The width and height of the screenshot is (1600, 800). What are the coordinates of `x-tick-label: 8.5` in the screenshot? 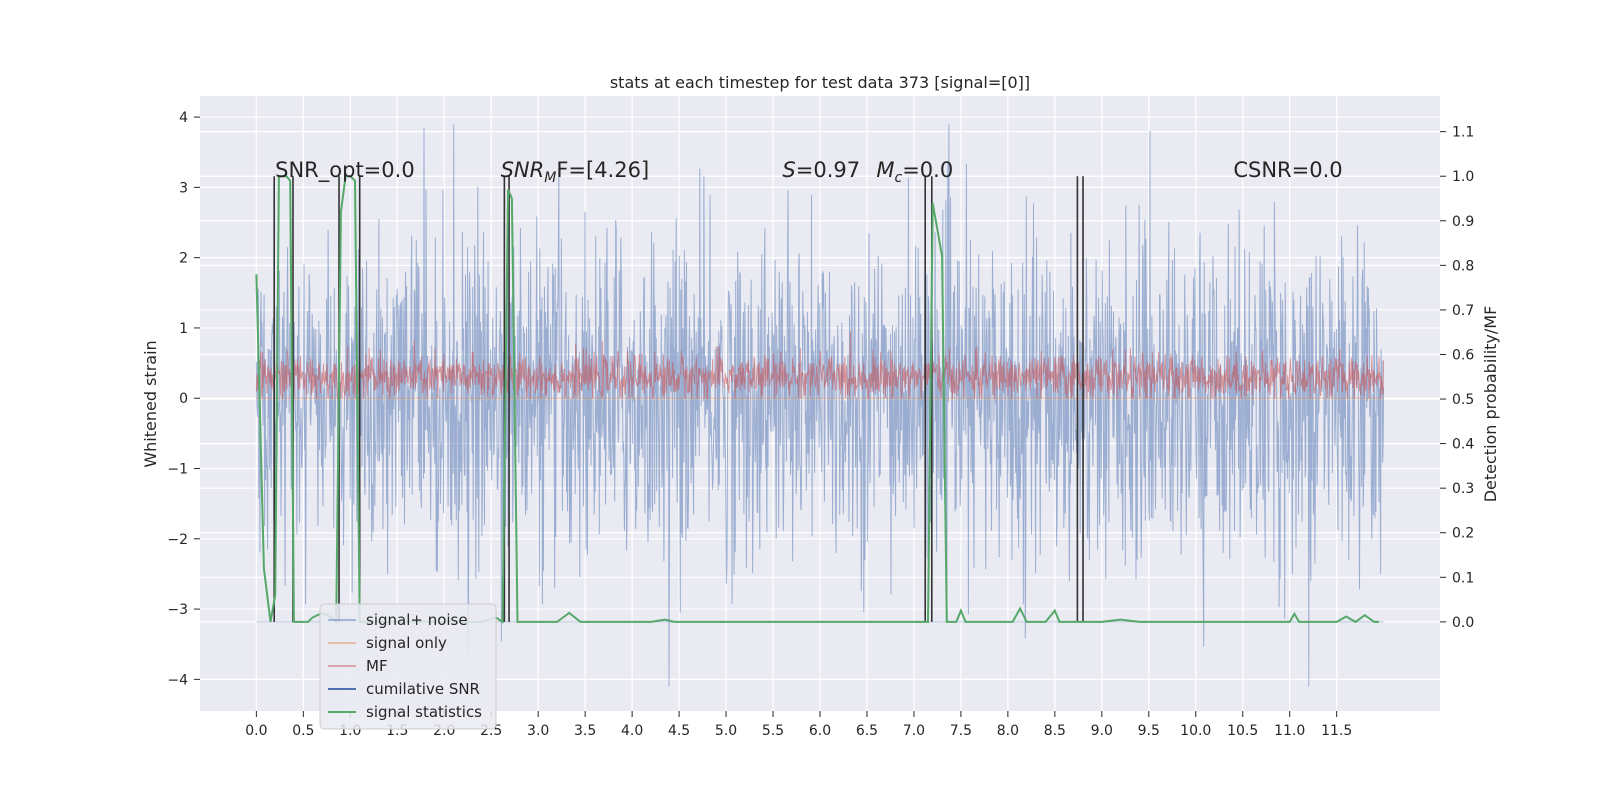 It's located at (1055, 731).